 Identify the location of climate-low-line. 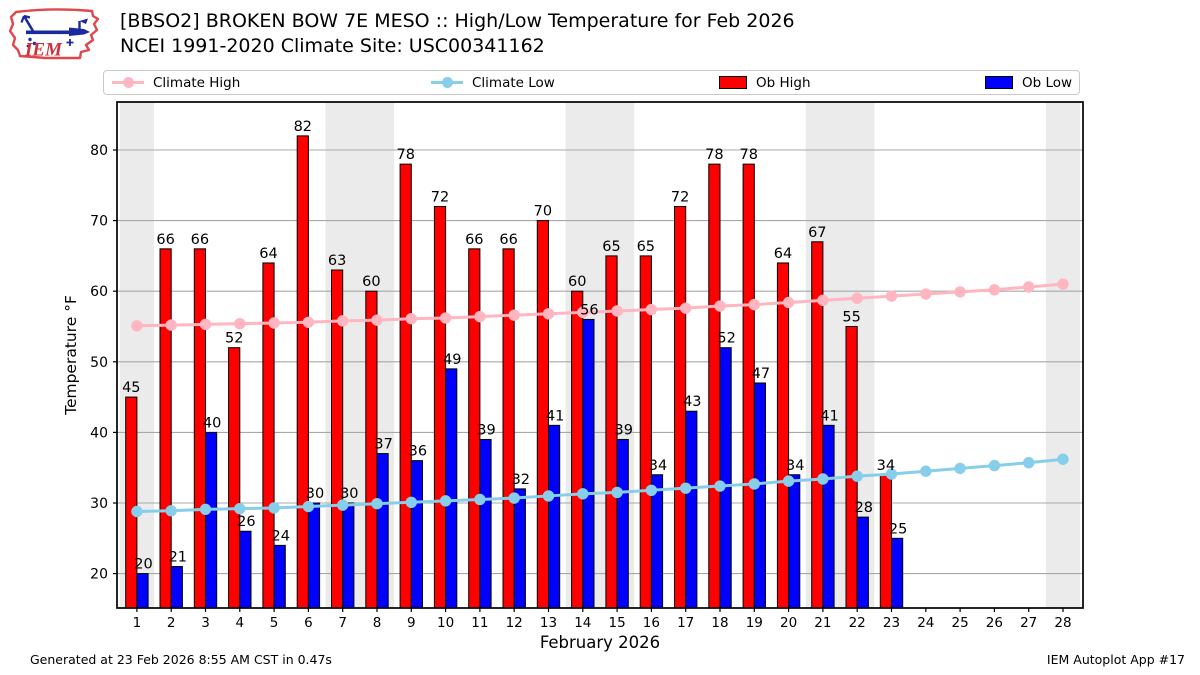
(600, 485).